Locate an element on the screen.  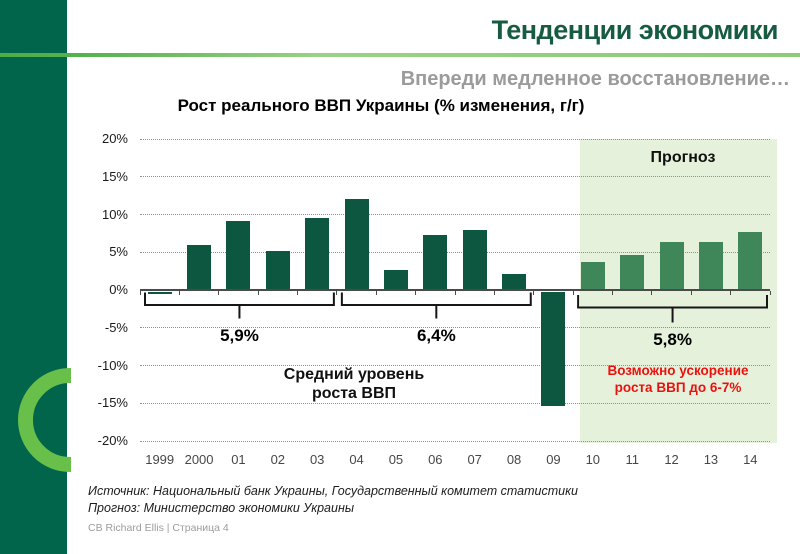
zero-axis is located at coordinates (455, 290).